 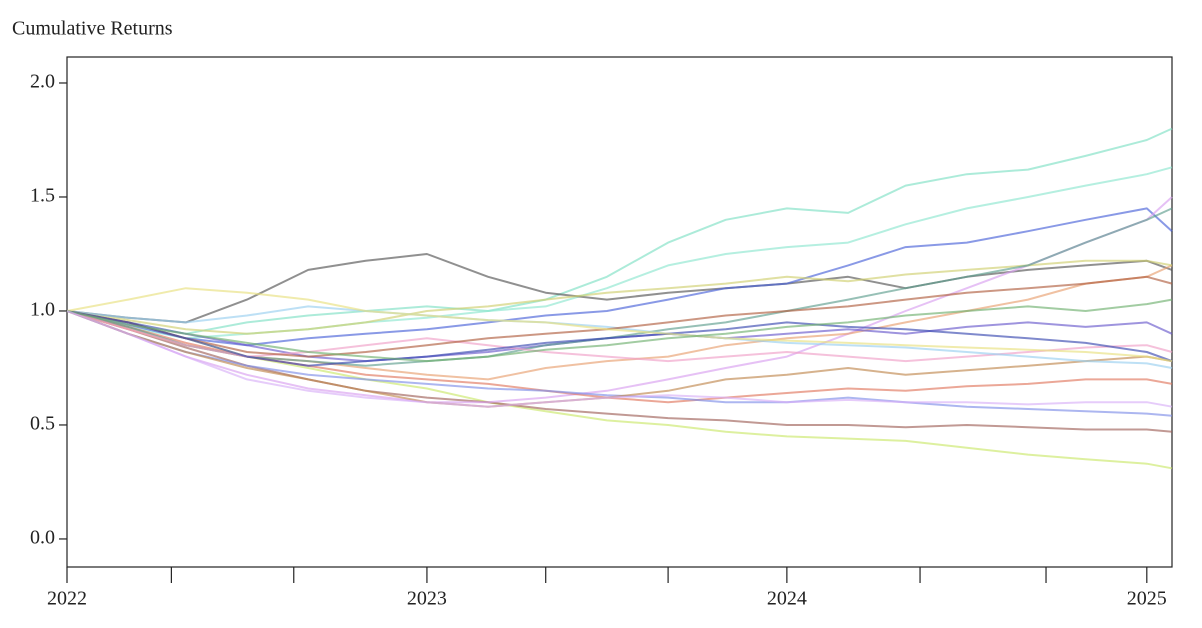 I want to click on y-tick-label: 0.5, so click(x=42, y=424).